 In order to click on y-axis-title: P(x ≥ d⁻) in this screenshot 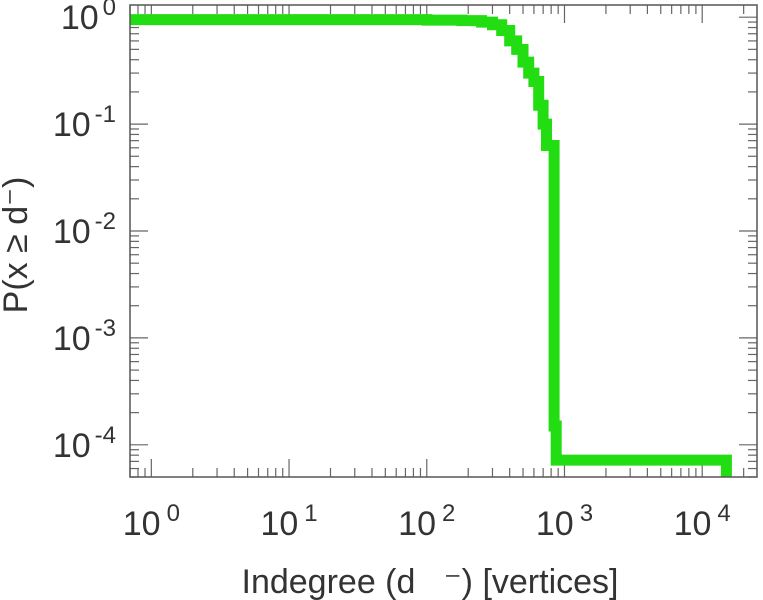, I will do `click(17, 245)`.